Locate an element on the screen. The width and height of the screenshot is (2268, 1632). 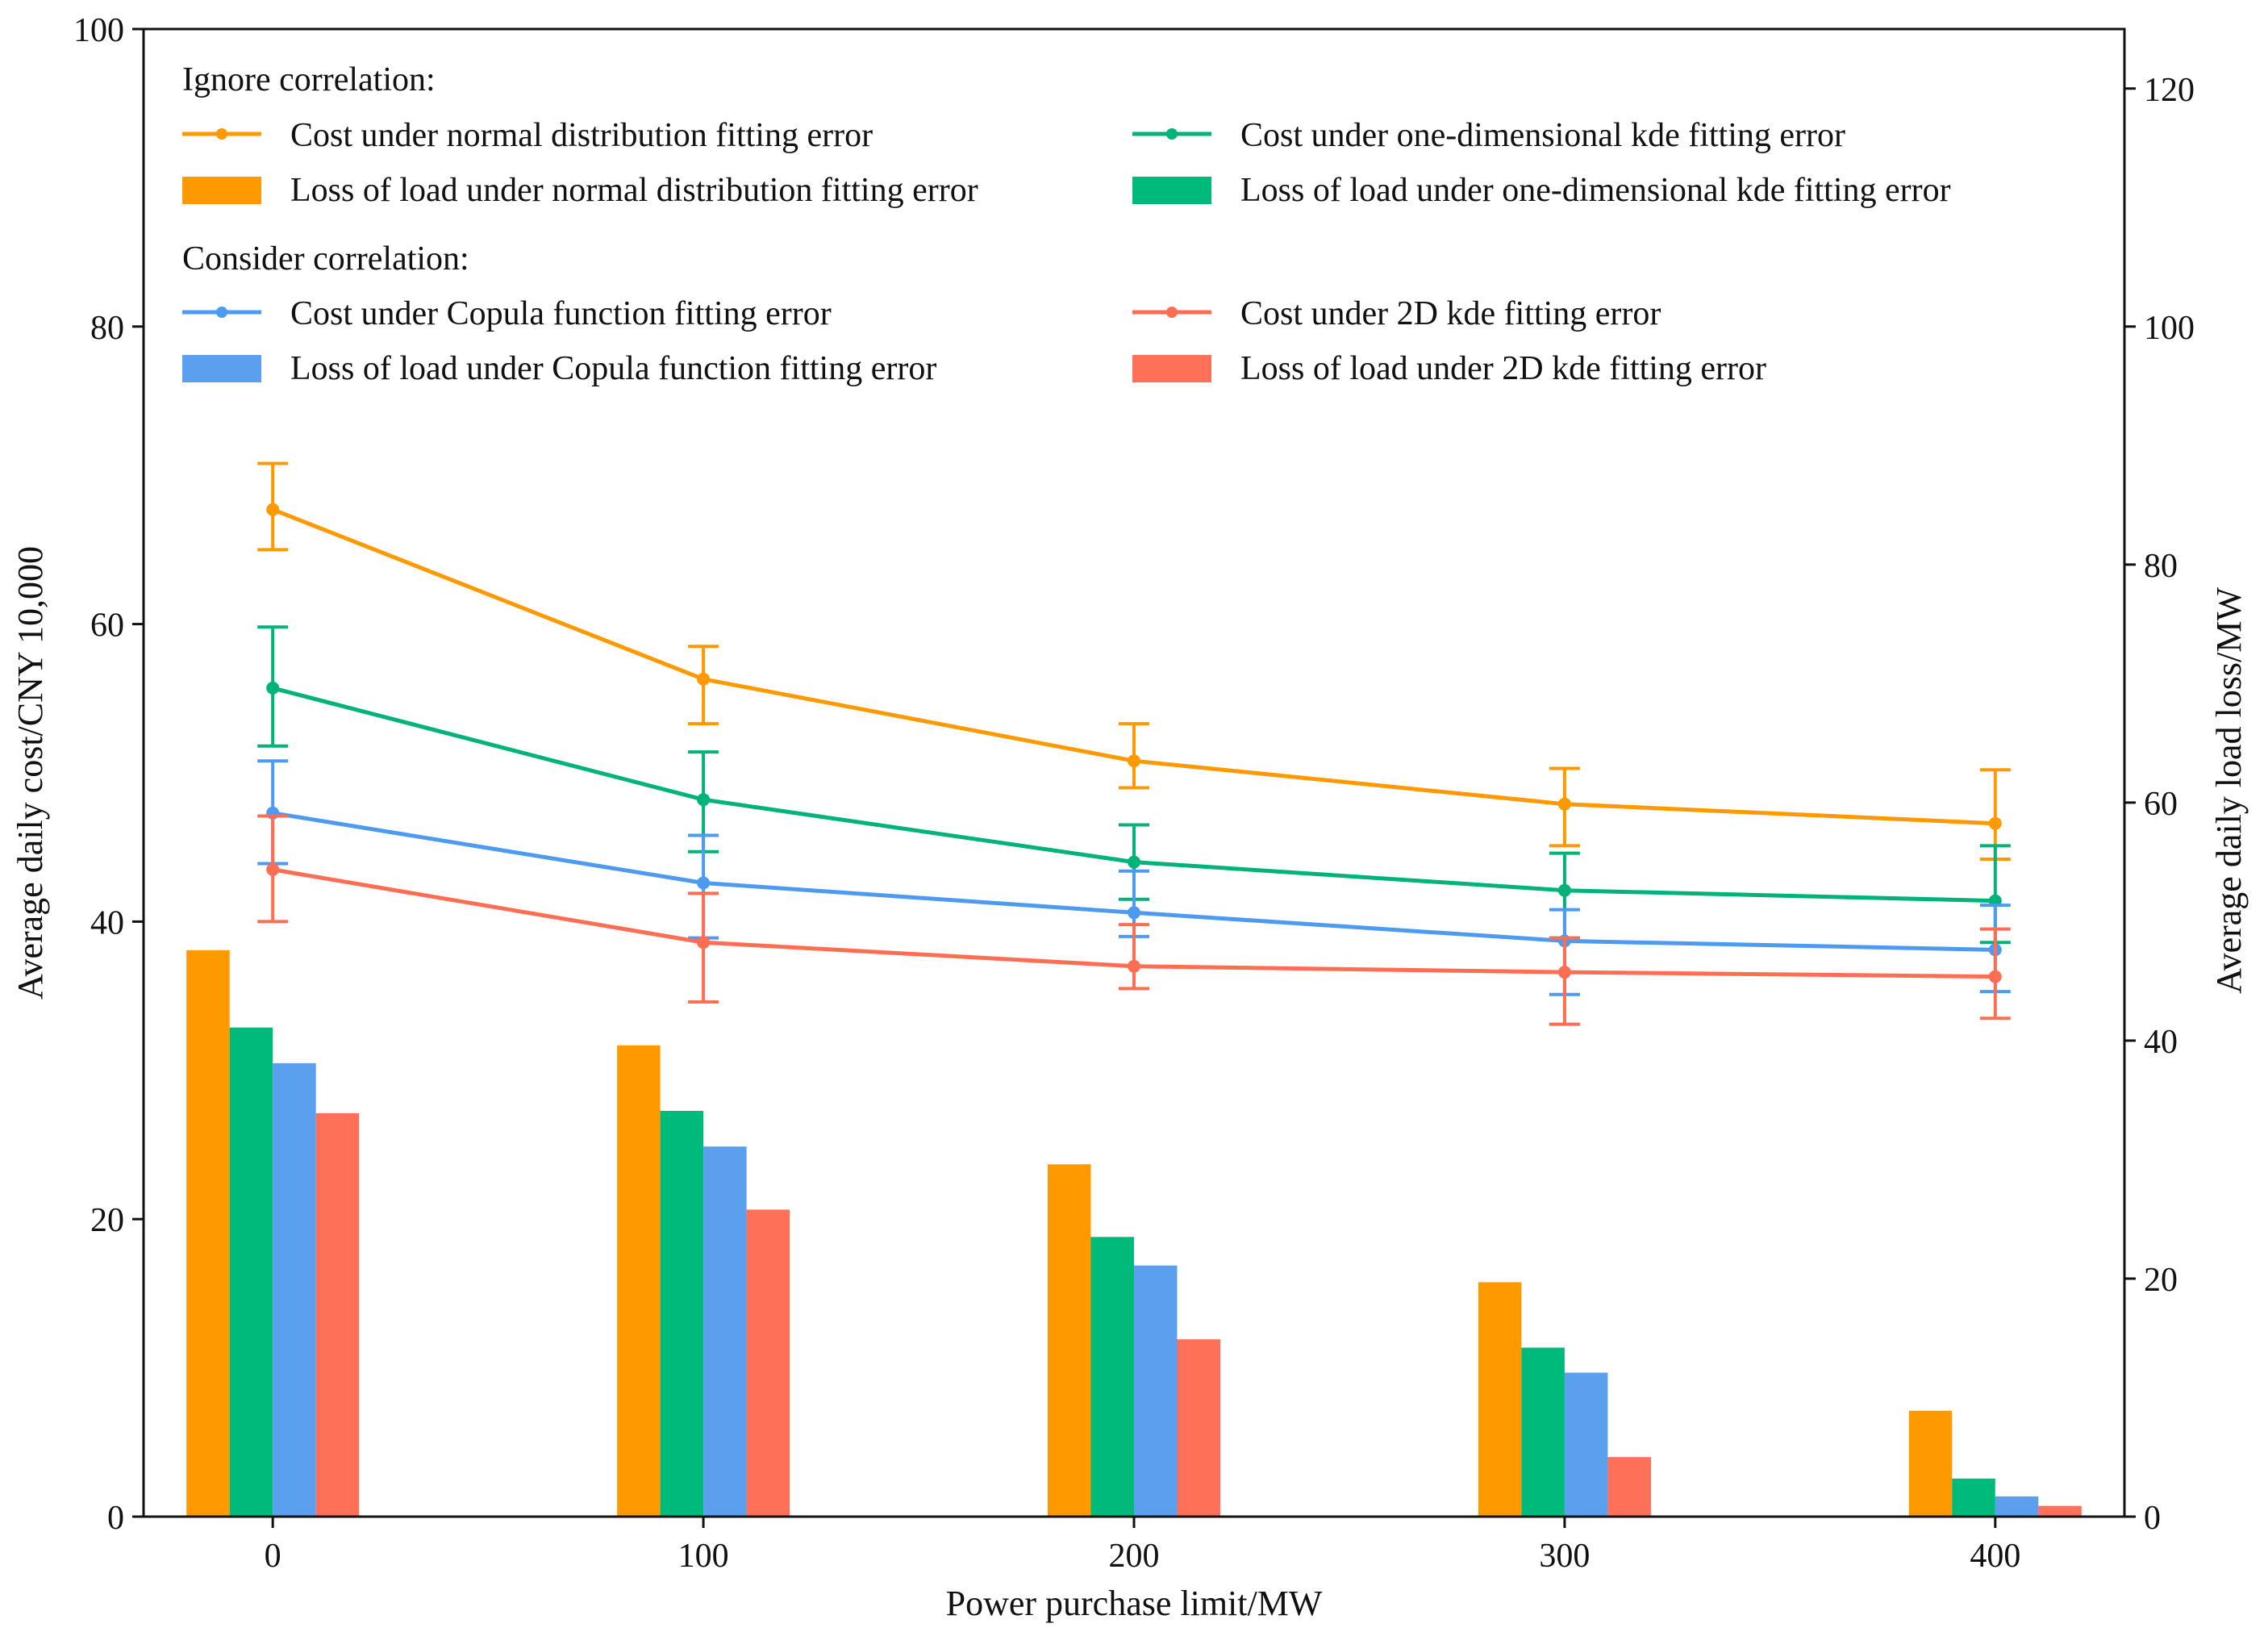
point-s1-x0 is located at coordinates (273, 688).